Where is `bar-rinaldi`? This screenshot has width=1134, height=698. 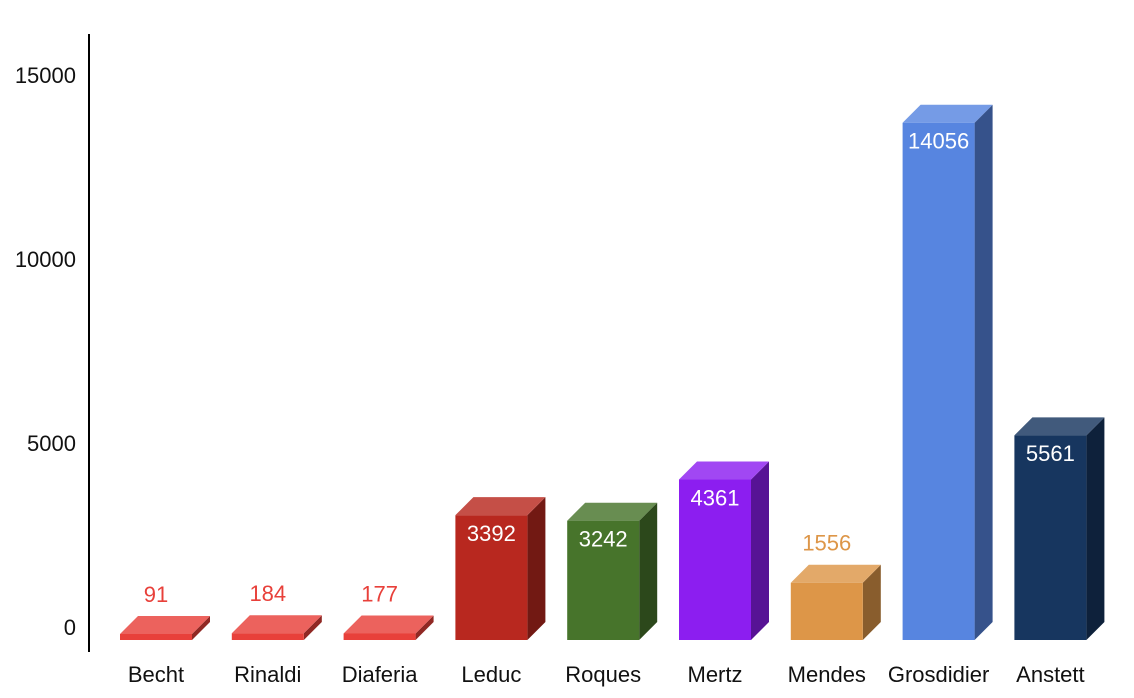 bar-rinaldi is located at coordinates (276, 627).